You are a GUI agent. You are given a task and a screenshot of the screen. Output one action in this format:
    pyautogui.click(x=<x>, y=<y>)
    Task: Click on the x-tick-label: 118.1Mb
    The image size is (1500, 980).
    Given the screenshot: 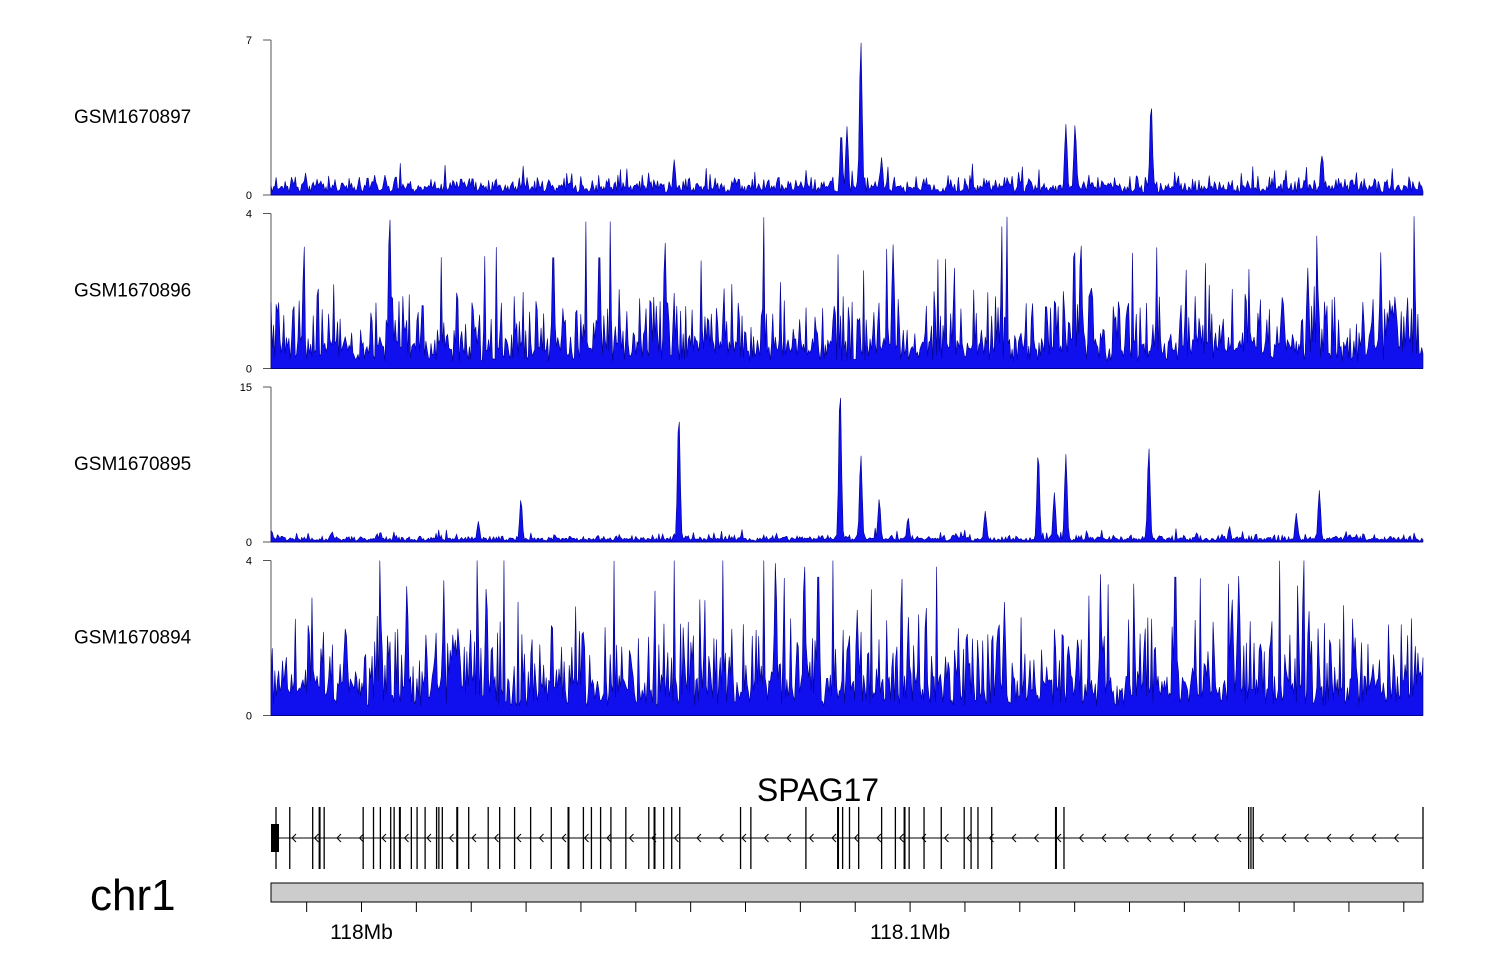 What is the action you would take?
    pyautogui.click(x=910, y=932)
    